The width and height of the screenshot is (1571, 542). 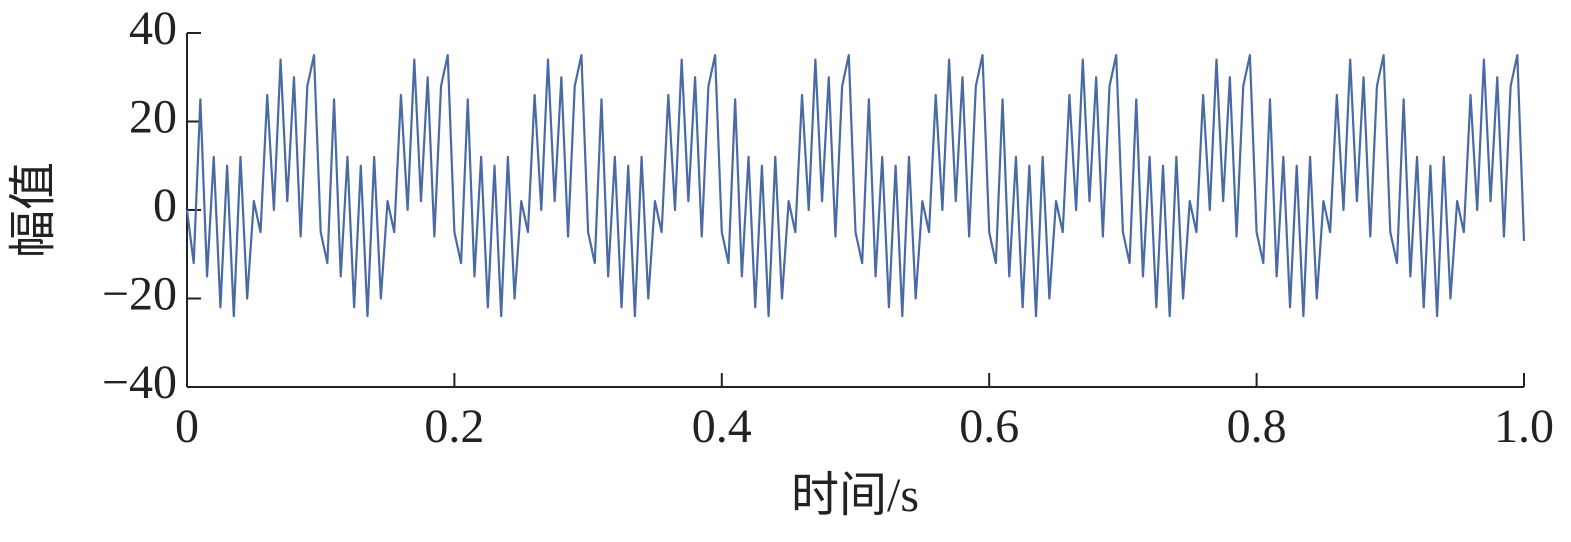 I want to click on x-axis-label: 时间/s, so click(x=855, y=495).